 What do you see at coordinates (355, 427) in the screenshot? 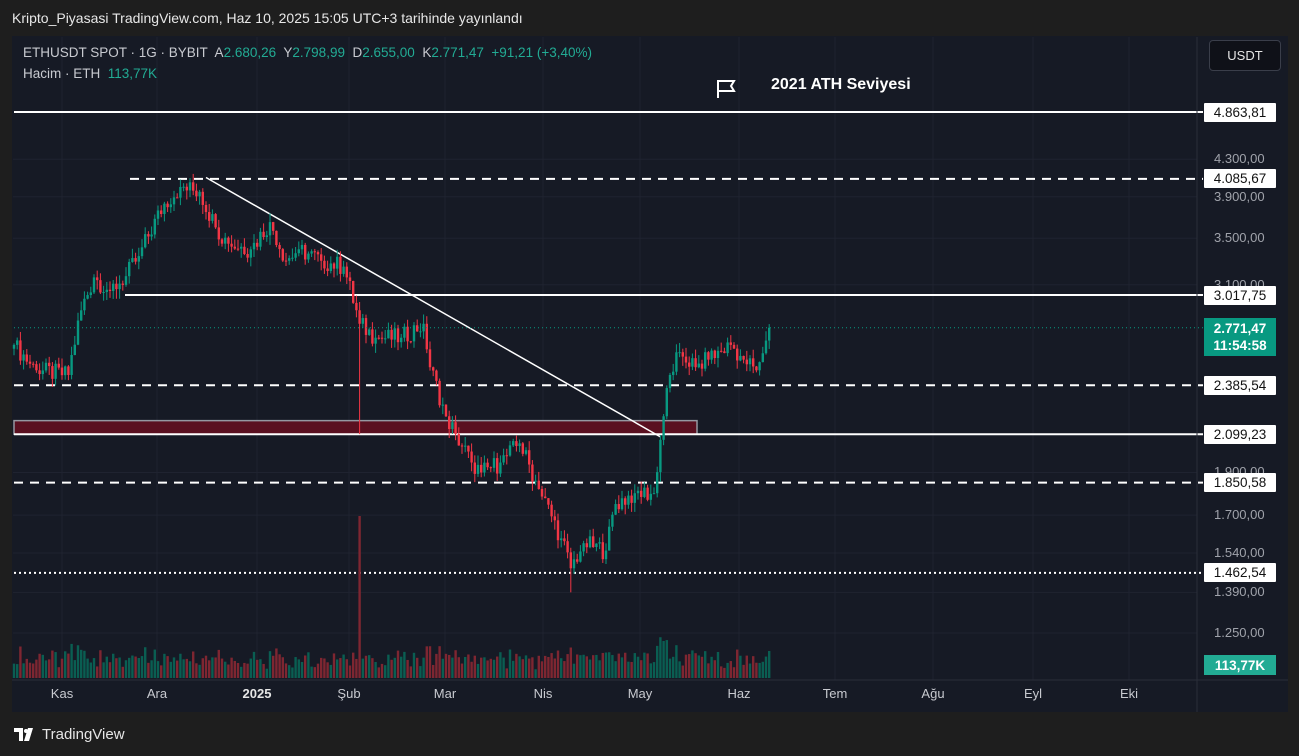
I see `supply-zone` at bounding box center [355, 427].